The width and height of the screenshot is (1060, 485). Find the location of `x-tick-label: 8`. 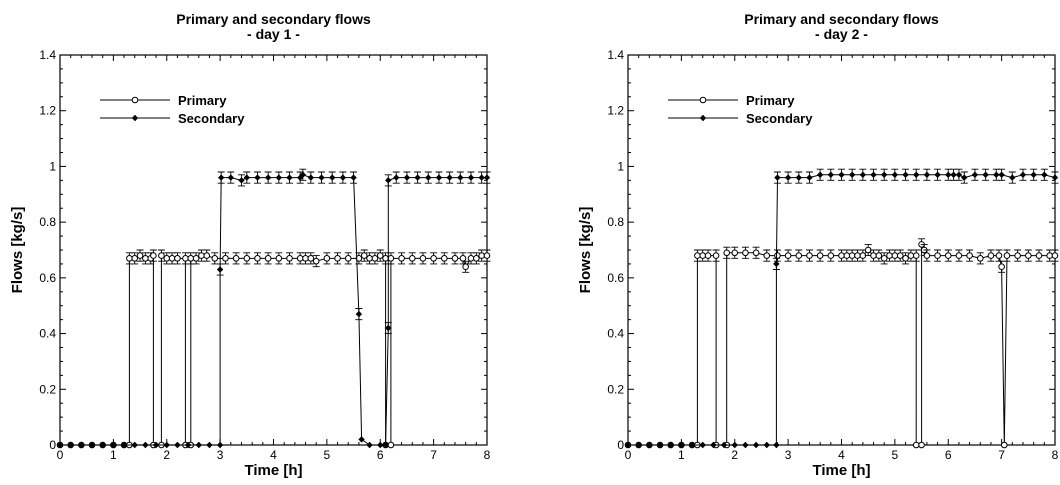

x-tick-label: 8 is located at coordinates (1055, 455).